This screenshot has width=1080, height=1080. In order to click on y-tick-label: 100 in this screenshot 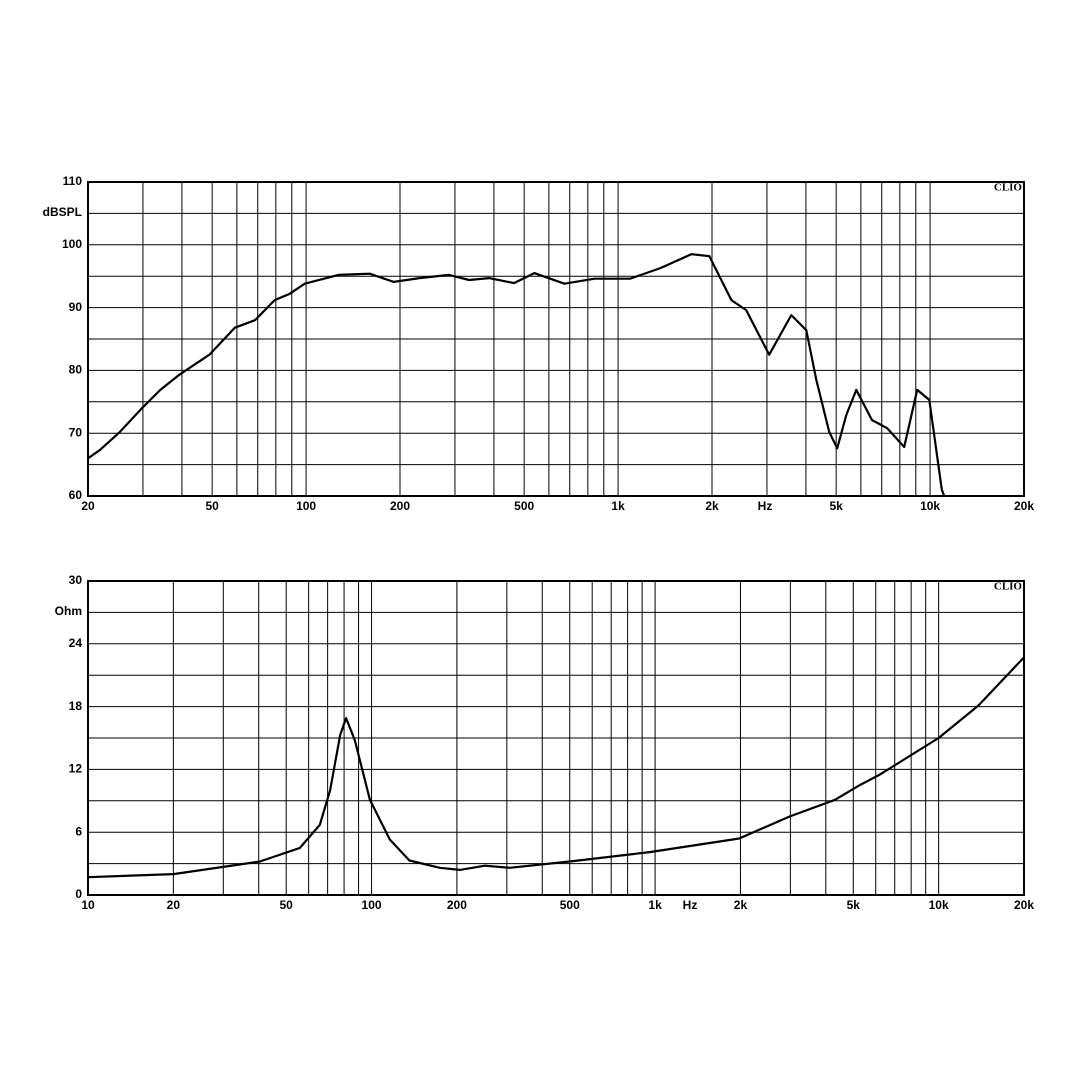, I will do `click(72, 244)`.